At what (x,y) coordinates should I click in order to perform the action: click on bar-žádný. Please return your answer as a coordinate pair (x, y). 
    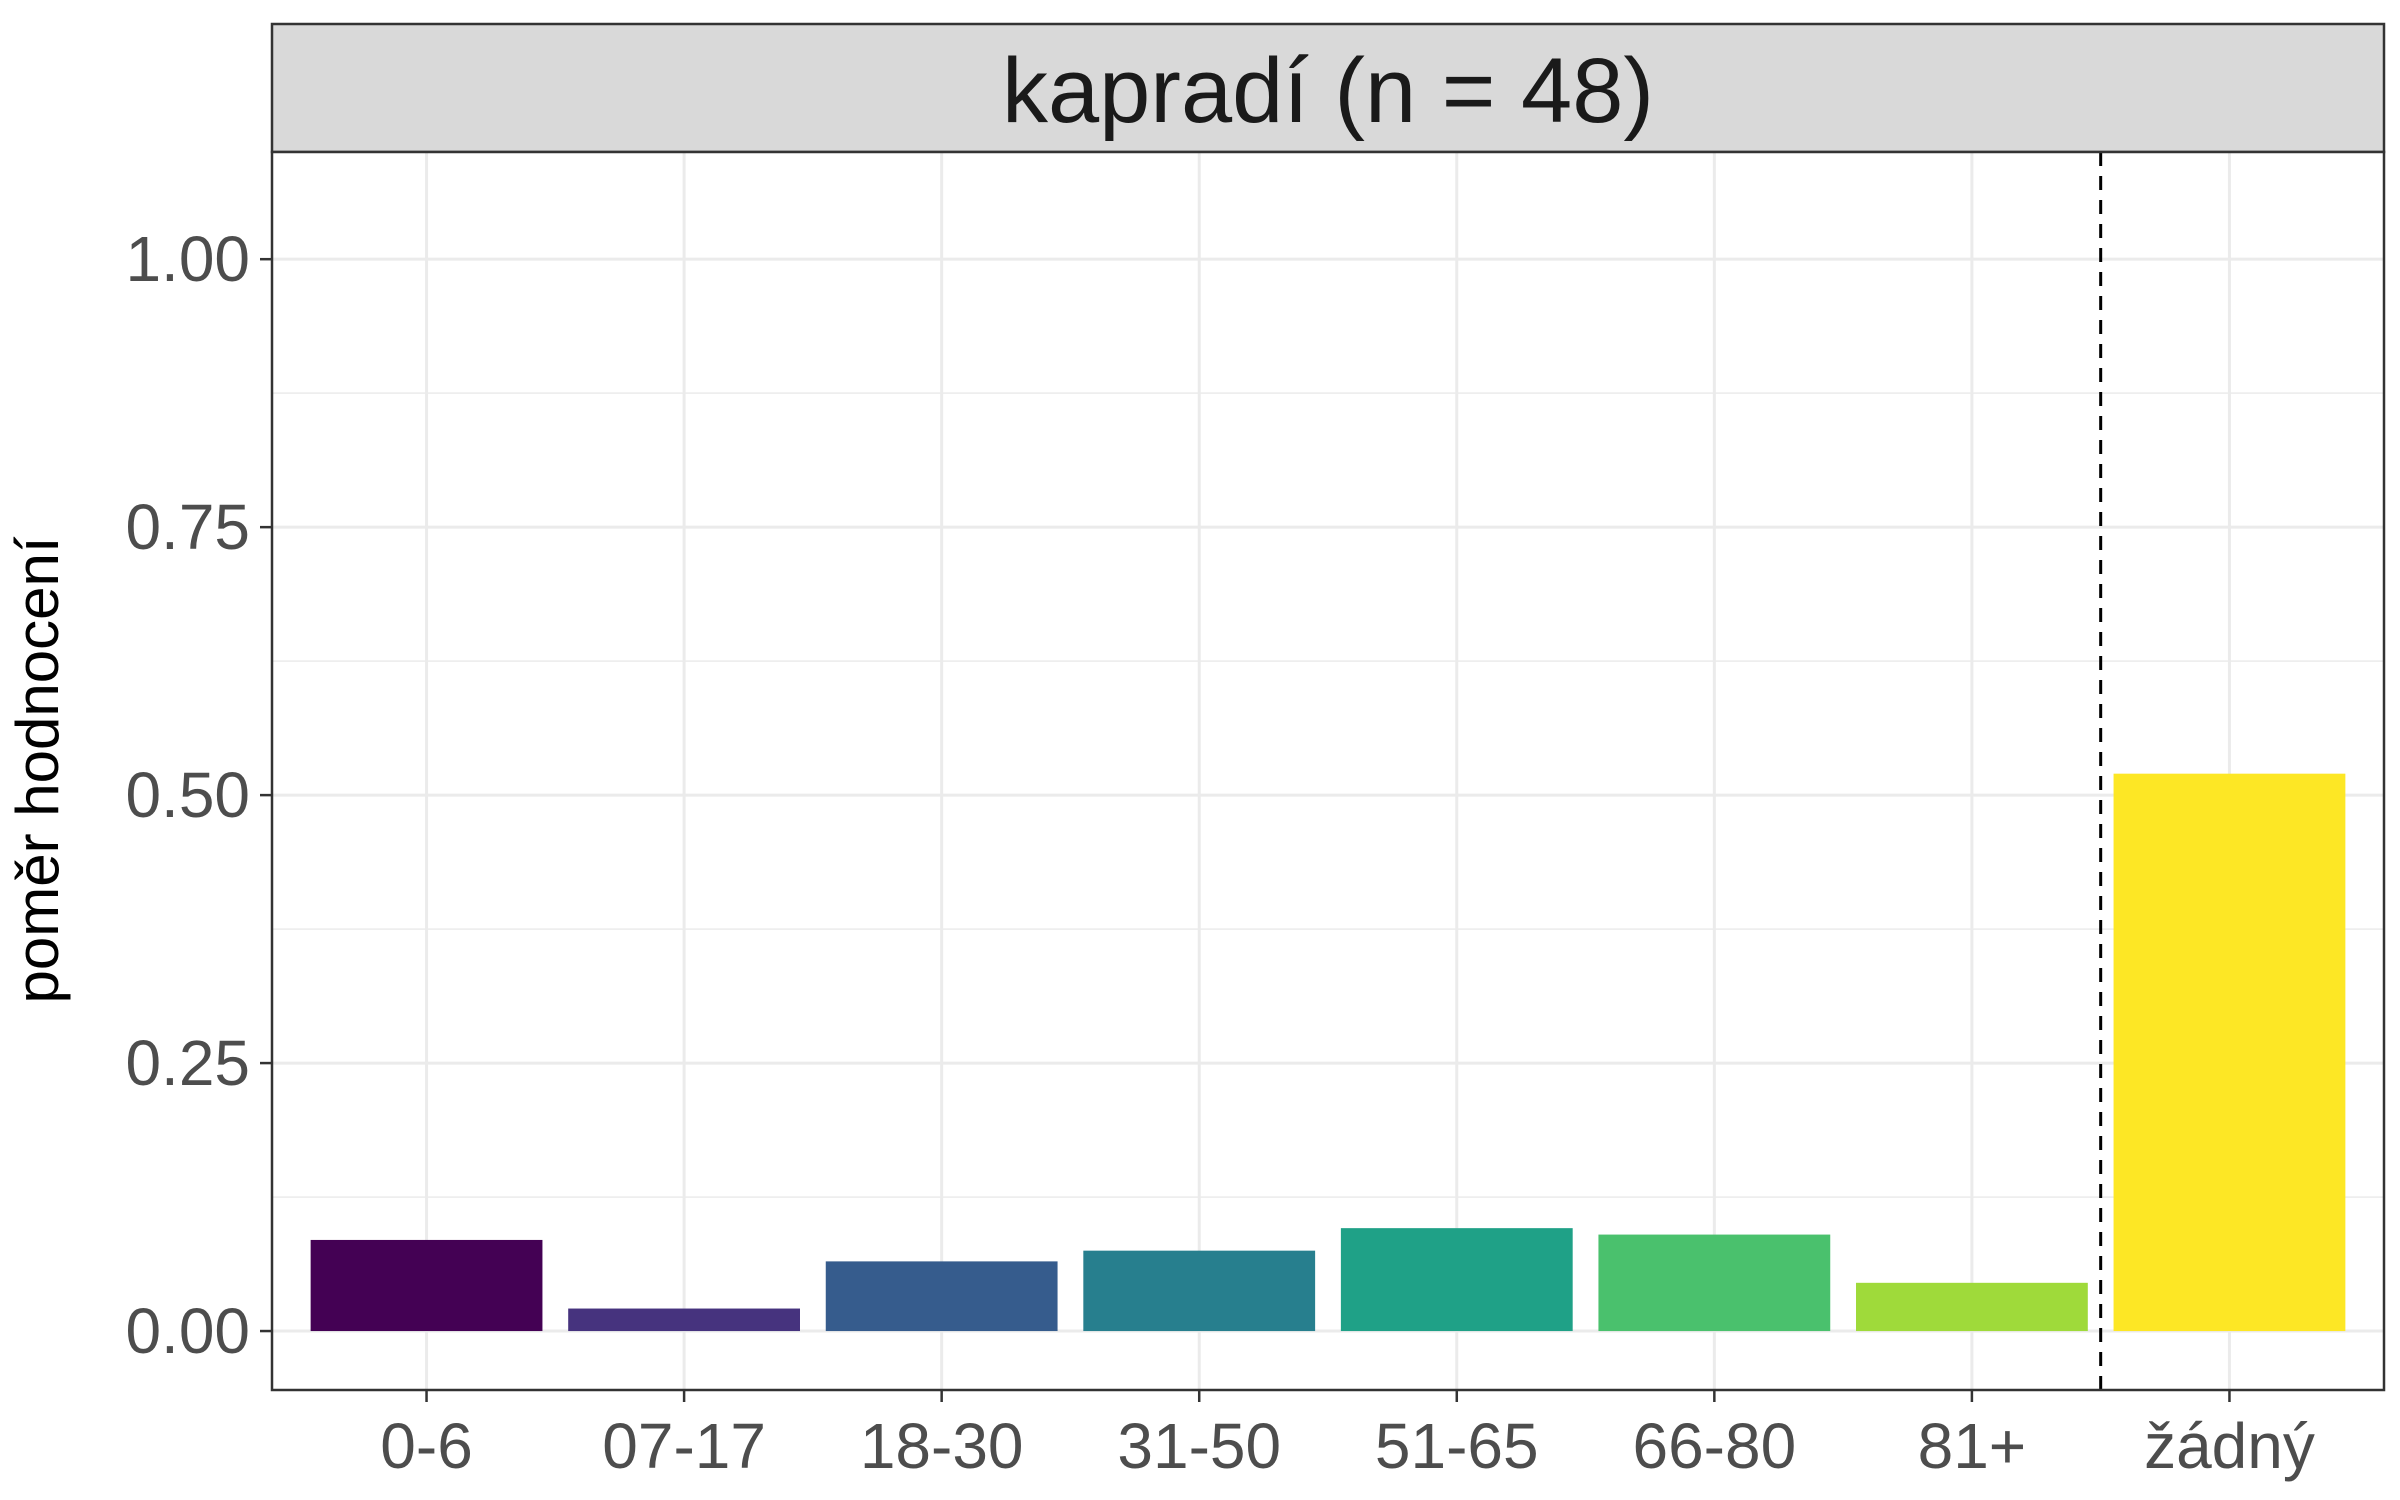
    Looking at the image, I should click on (2229, 1052).